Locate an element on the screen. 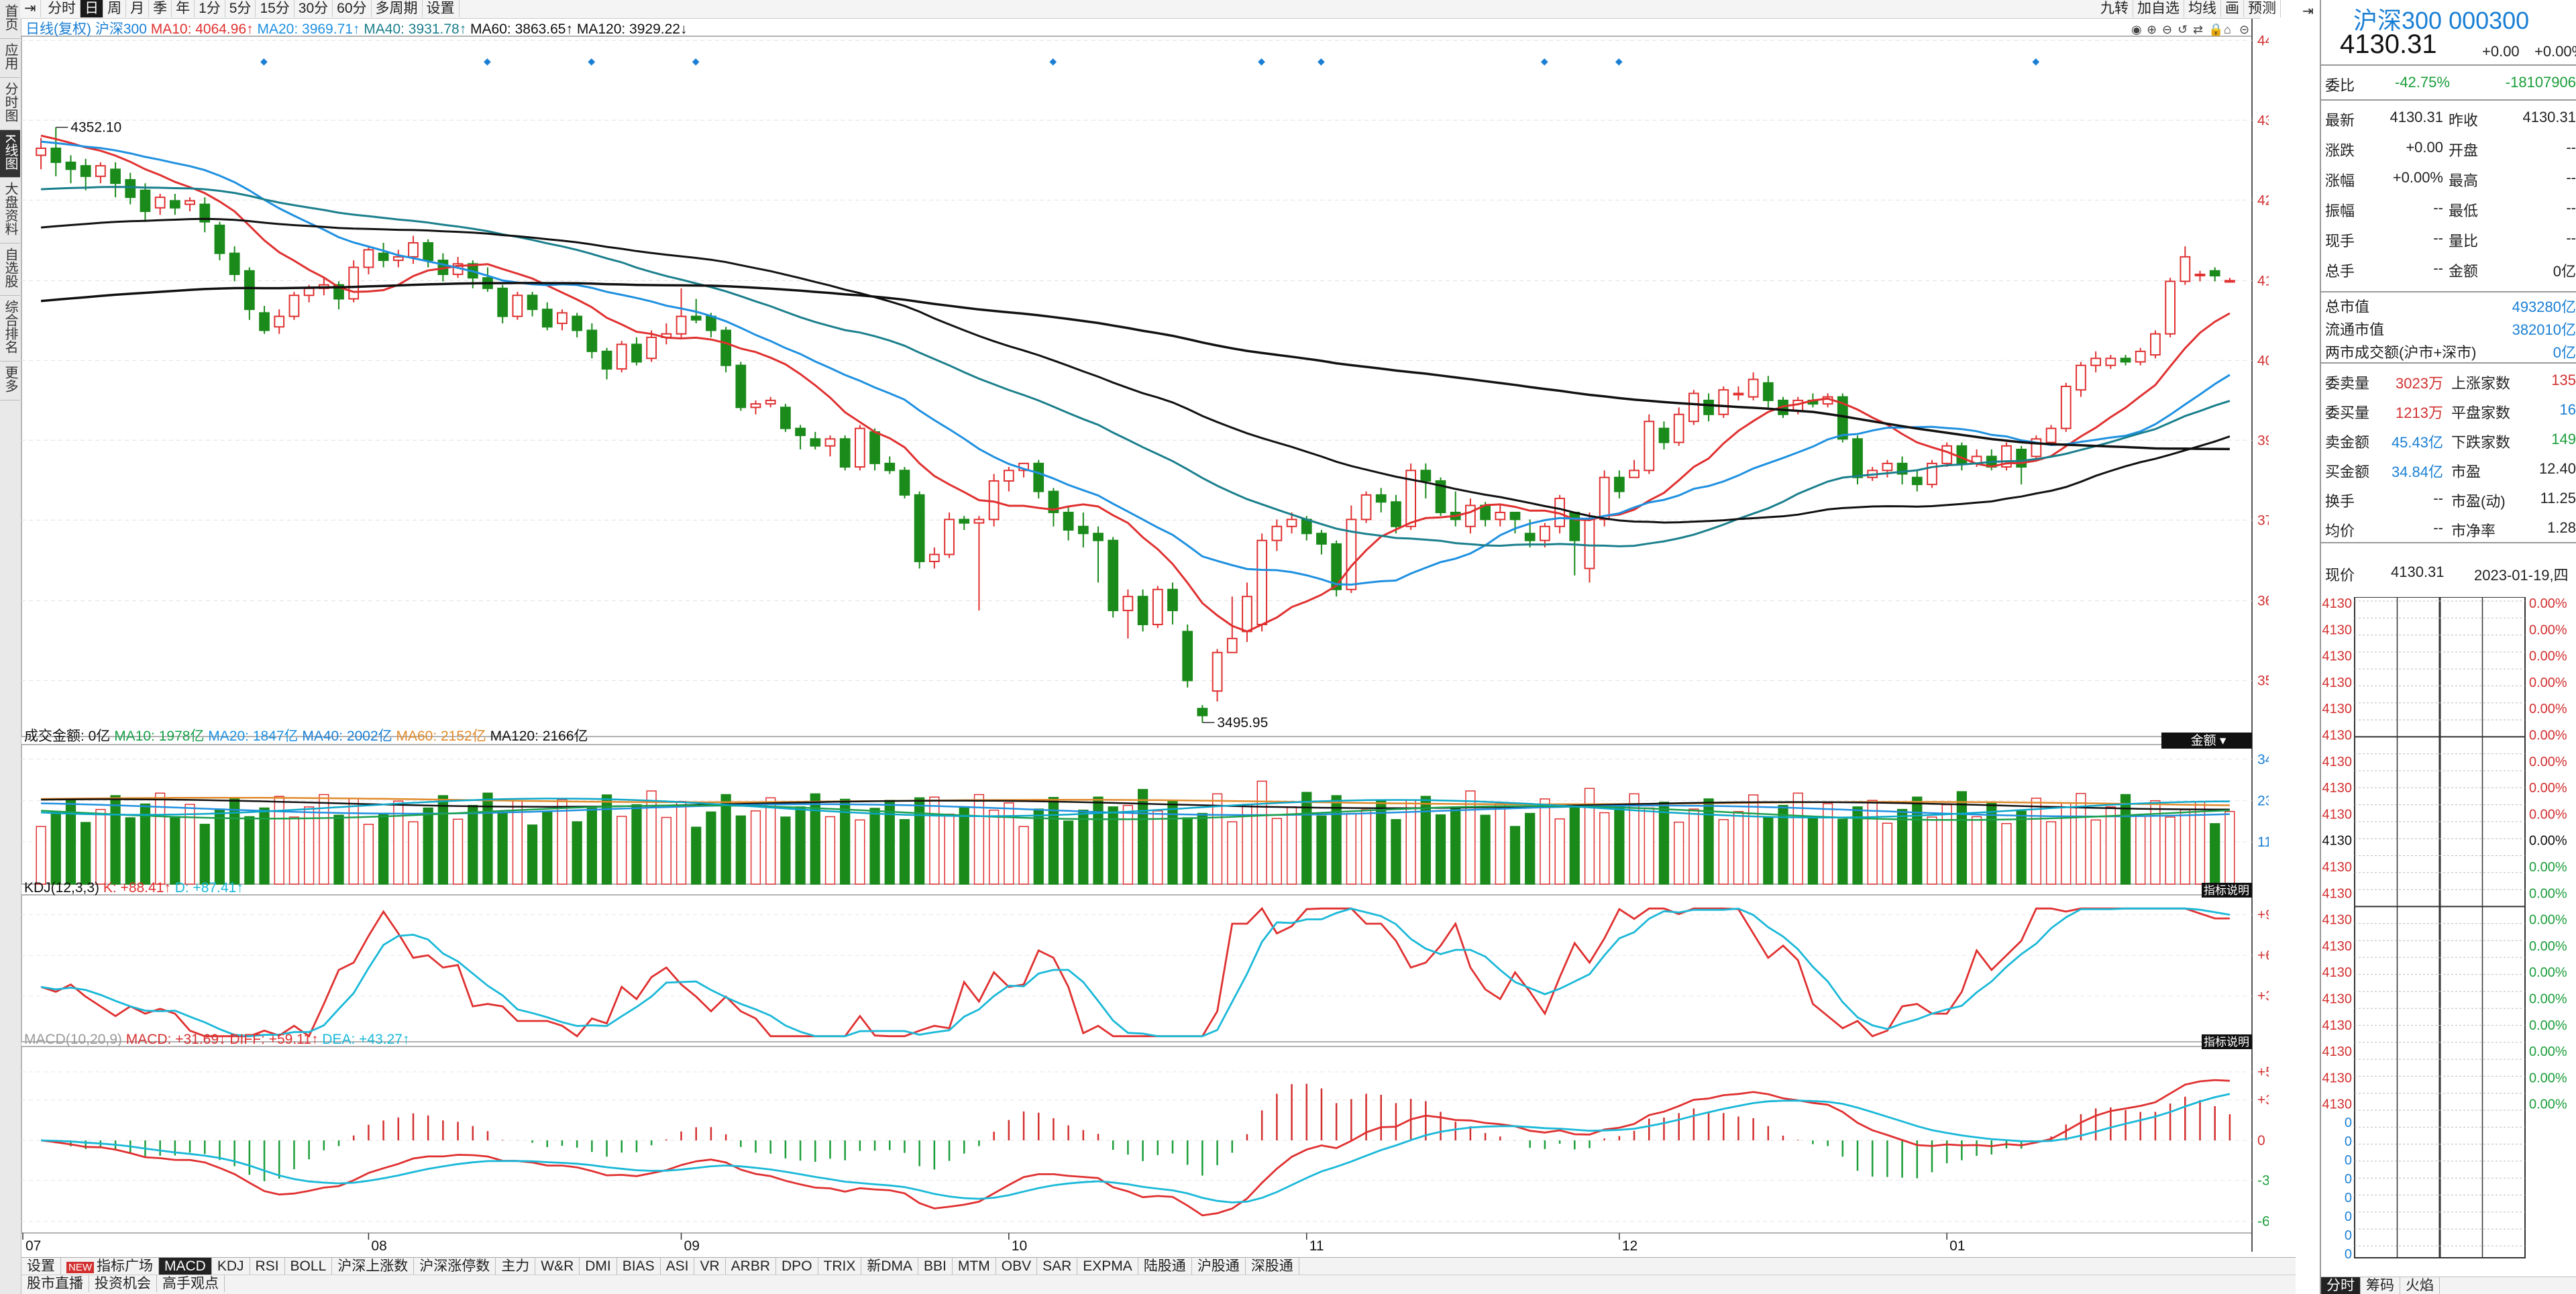 The height and width of the screenshot is (1294, 2576). tool-1: 加自选 is located at coordinates (2158, 8).